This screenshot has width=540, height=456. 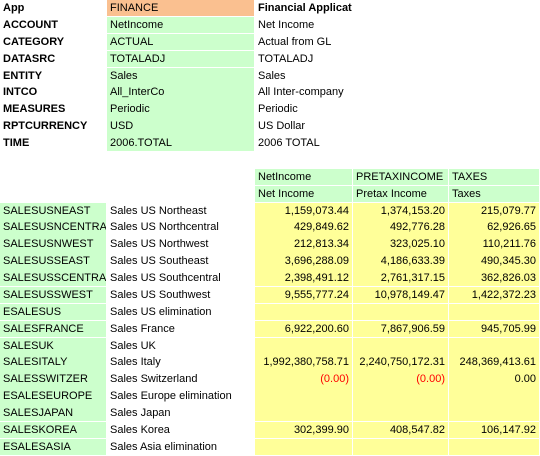 What do you see at coordinates (53, 228) in the screenshot?
I see `row-id: SALESUSNCENTRAL` at bounding box center [53, 228].